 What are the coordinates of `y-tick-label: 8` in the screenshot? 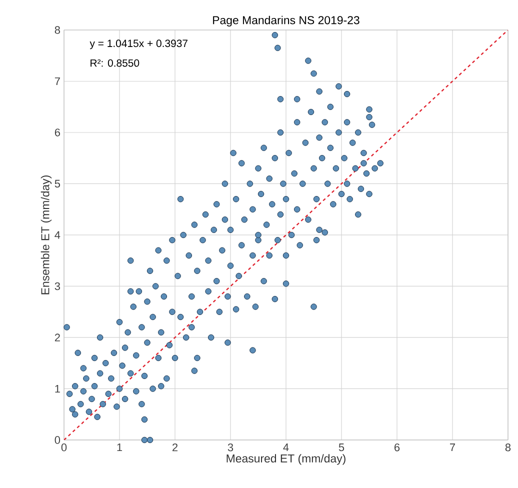 It's located at (57, 30).